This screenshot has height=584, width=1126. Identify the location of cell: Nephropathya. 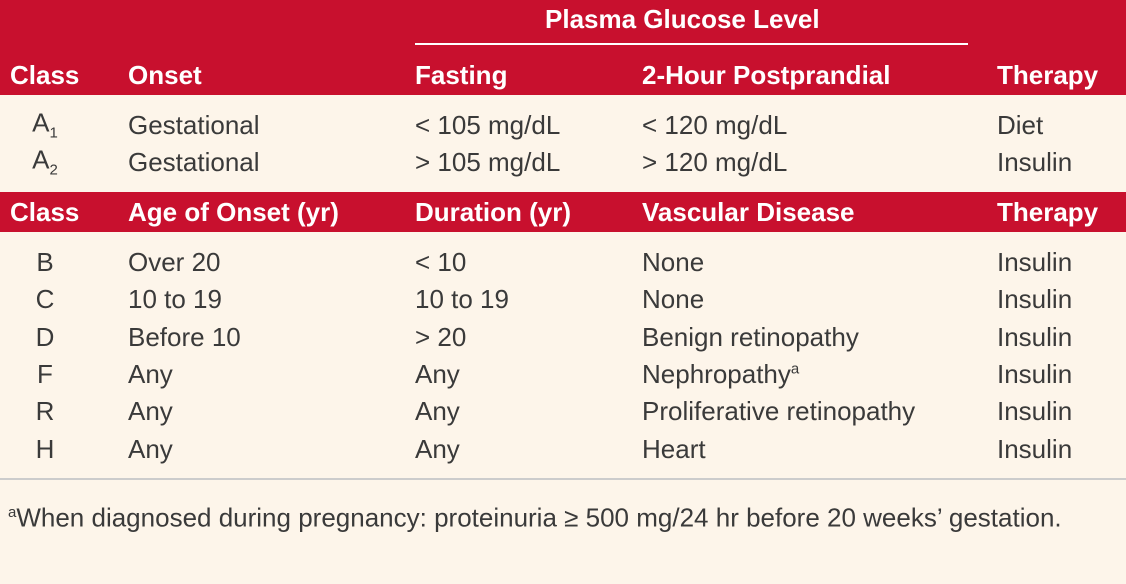
(721, 373).